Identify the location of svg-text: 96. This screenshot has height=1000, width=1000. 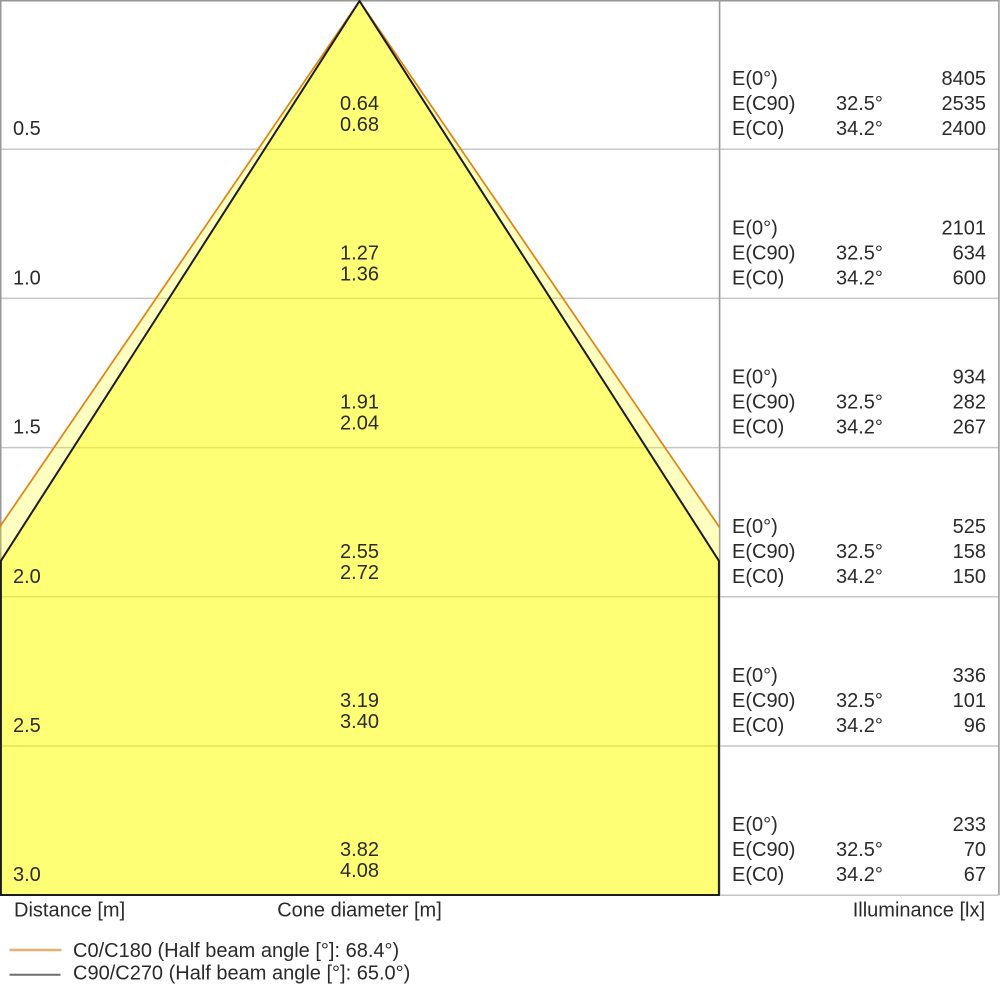
(975, 726).